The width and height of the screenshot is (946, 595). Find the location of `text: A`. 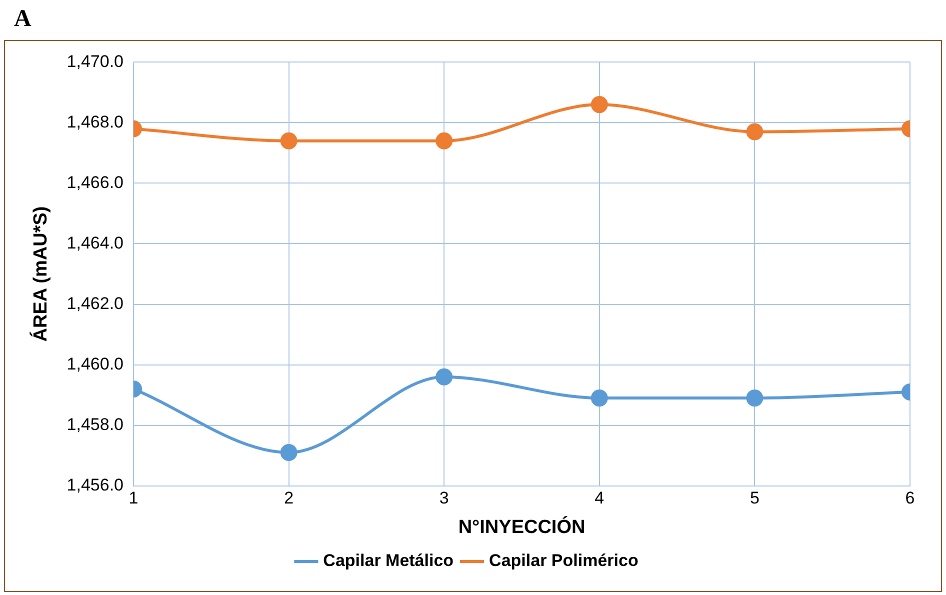

text: A is located at coordinates (23, 19).